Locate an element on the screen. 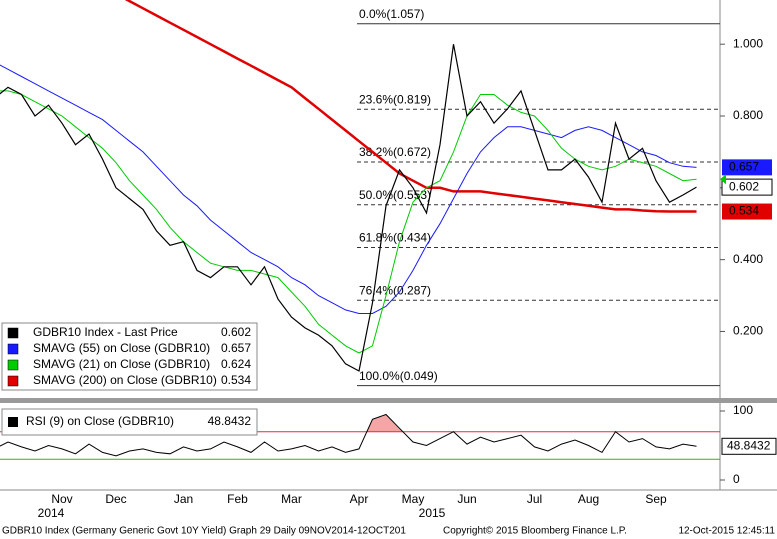  x-tick-label: Apr is located at coordinates (359, 499).